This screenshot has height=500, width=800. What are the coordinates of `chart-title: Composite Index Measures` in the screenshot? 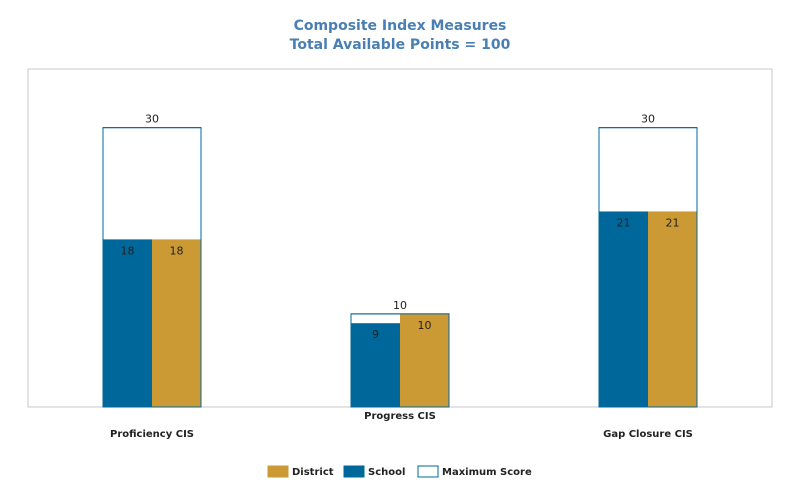 It's located at (400, 26).